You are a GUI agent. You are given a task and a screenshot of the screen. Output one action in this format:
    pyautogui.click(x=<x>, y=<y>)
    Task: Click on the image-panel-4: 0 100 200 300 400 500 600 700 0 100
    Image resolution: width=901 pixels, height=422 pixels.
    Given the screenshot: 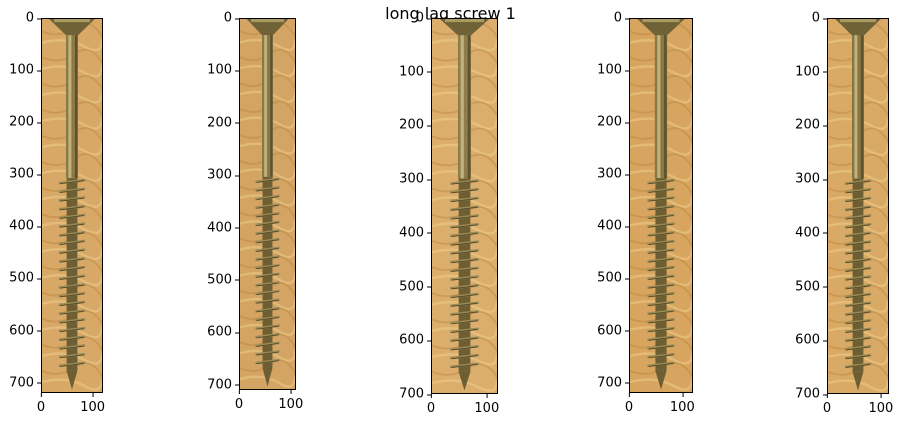 What is the action you would take?
    pyautogui.click(x=646, y=213)
    